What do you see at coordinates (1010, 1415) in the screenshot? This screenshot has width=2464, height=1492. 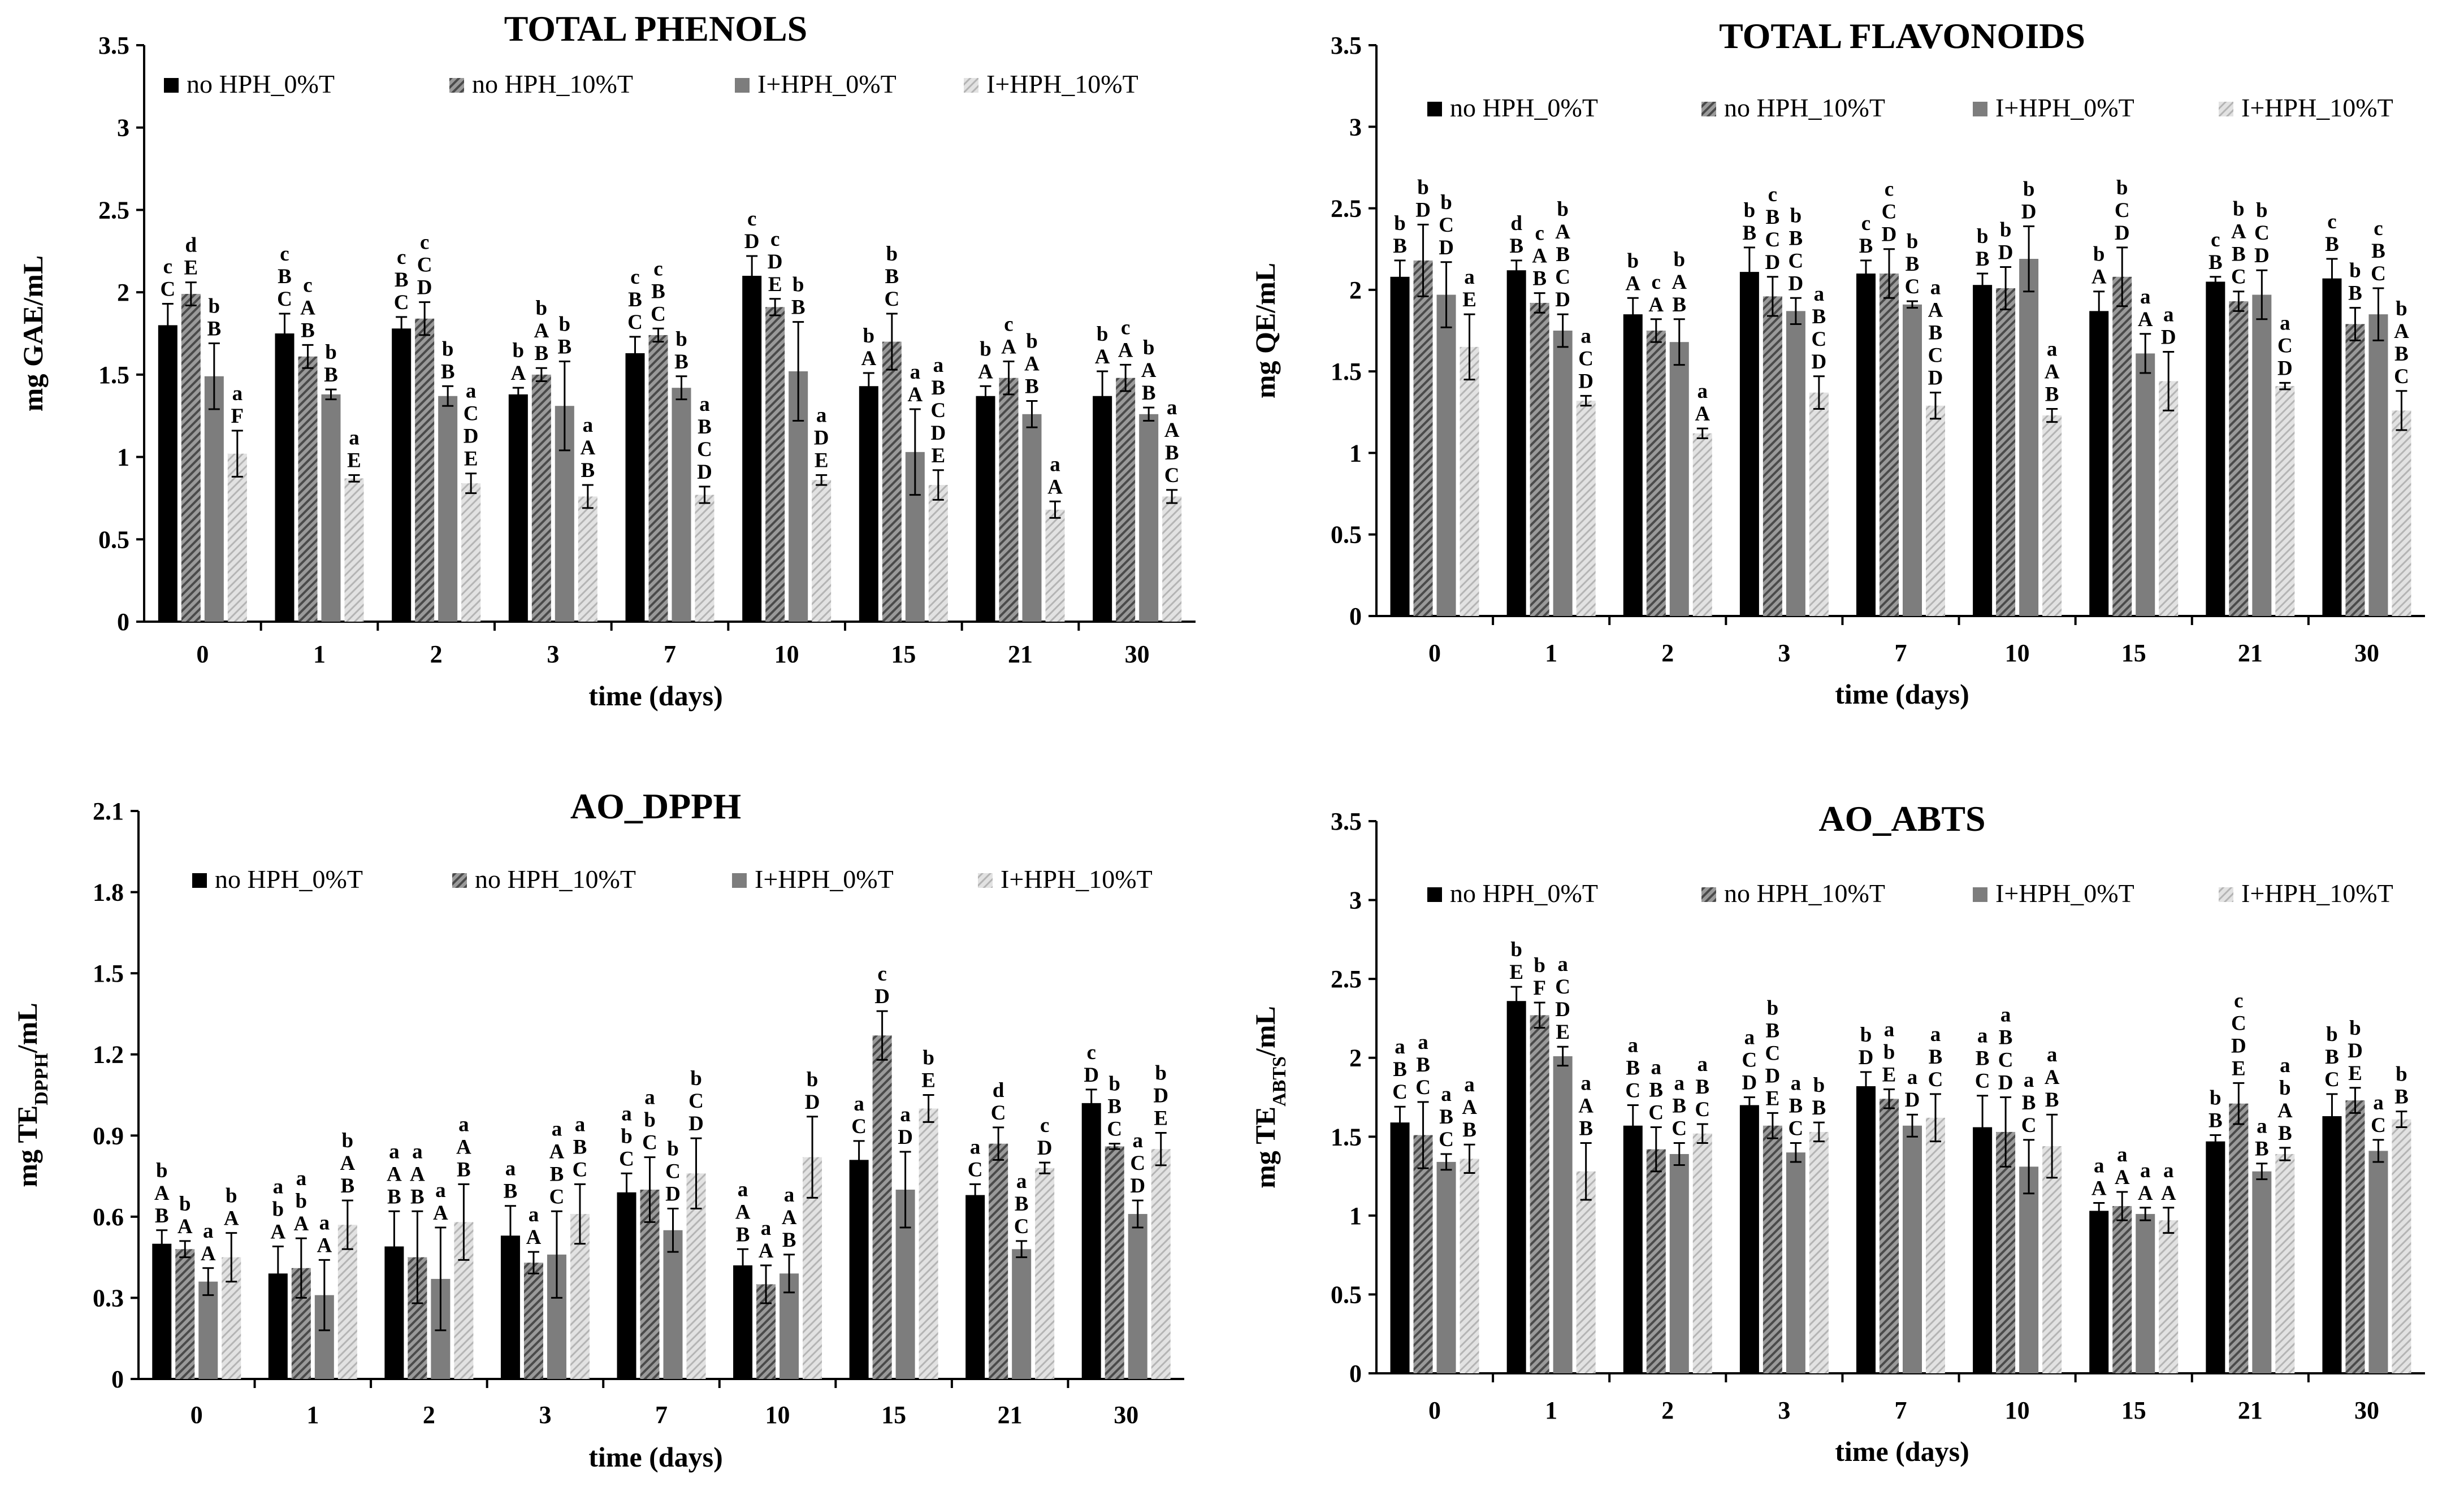 I see `x-tick-label: 21` at bounding box center [1010, 1415].